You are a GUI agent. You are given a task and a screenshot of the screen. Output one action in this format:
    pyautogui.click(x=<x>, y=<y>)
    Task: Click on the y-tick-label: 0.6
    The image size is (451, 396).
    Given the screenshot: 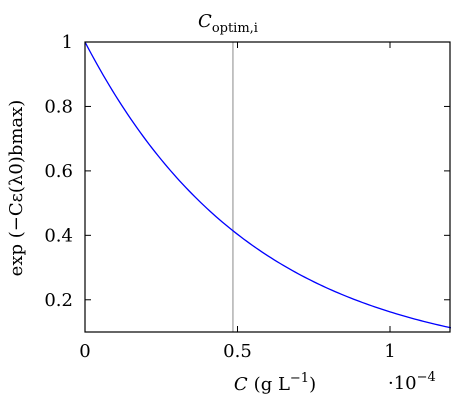 What is the action you would take?
    pyautogui.click(x=58, y=171)
    